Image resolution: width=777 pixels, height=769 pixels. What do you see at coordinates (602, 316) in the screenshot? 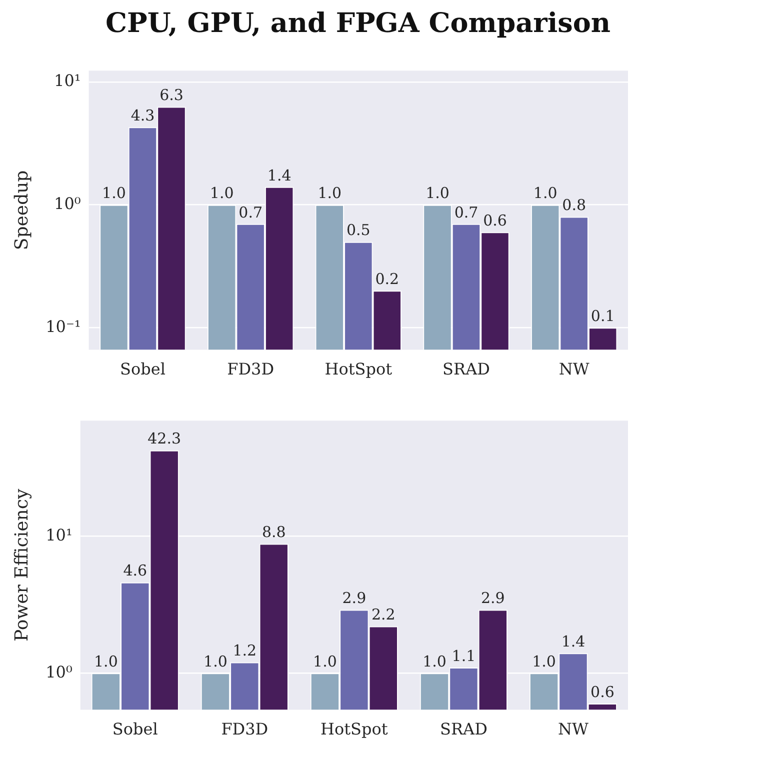
I see `data-label: 0.1` at bounding box center [602, 316].